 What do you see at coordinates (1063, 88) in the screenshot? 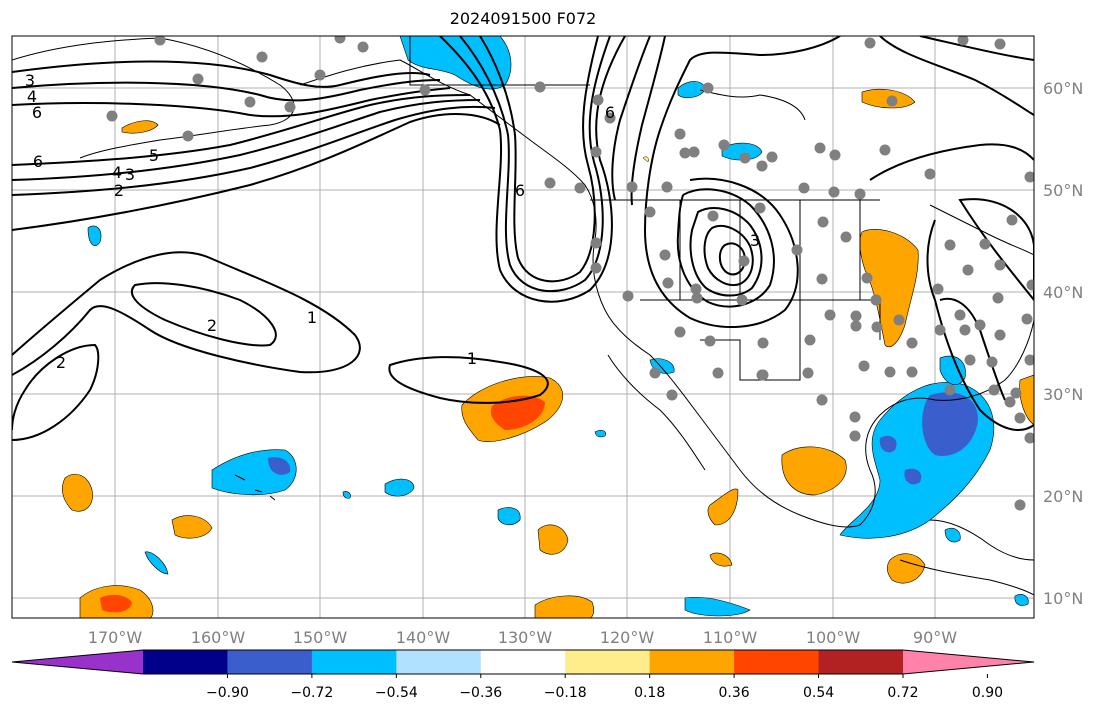
I see `latitude-tick-label: 60°N` at bounding box center [1063, 88].